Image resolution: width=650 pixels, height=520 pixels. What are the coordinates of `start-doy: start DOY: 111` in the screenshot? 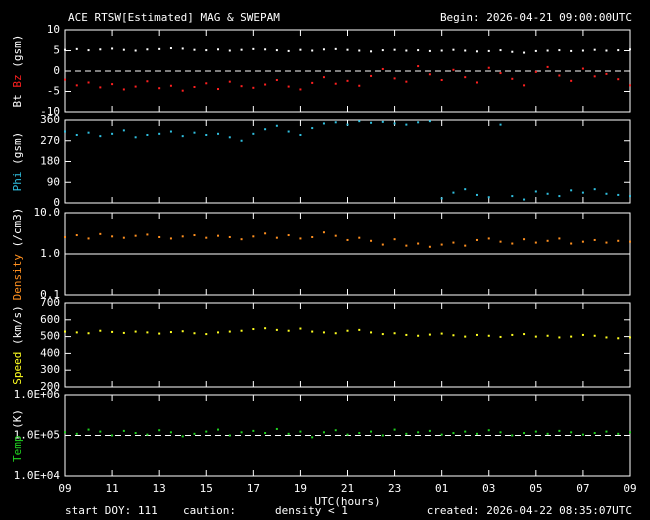 It's located at (111, 510).